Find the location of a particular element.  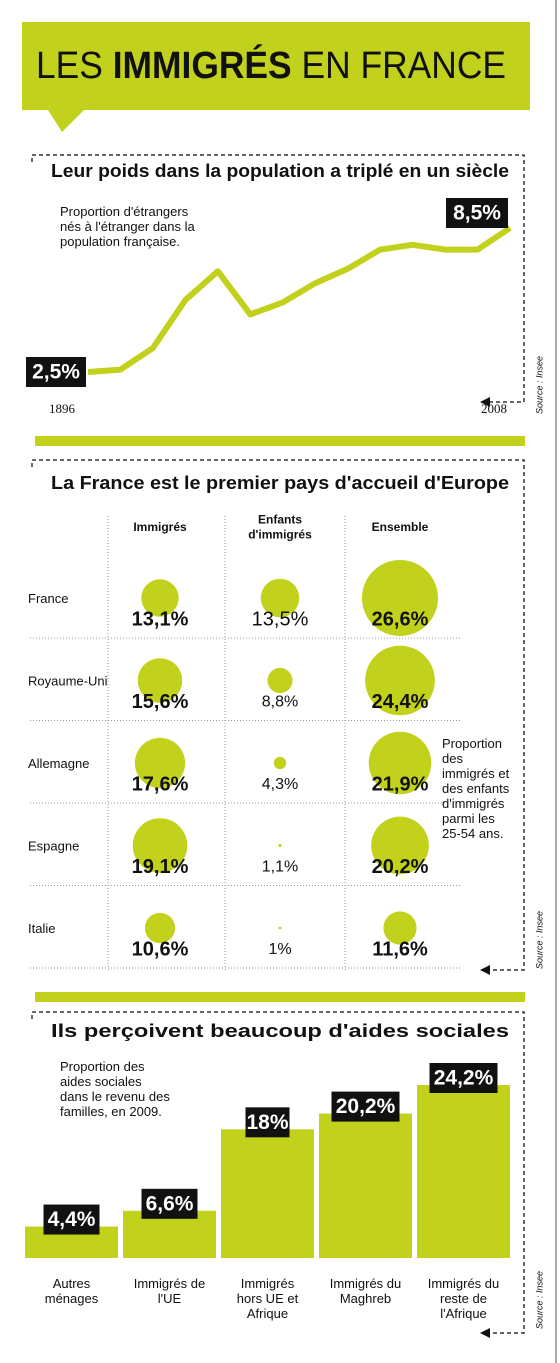

value-label: 1% is located at coordinates (279, 949).